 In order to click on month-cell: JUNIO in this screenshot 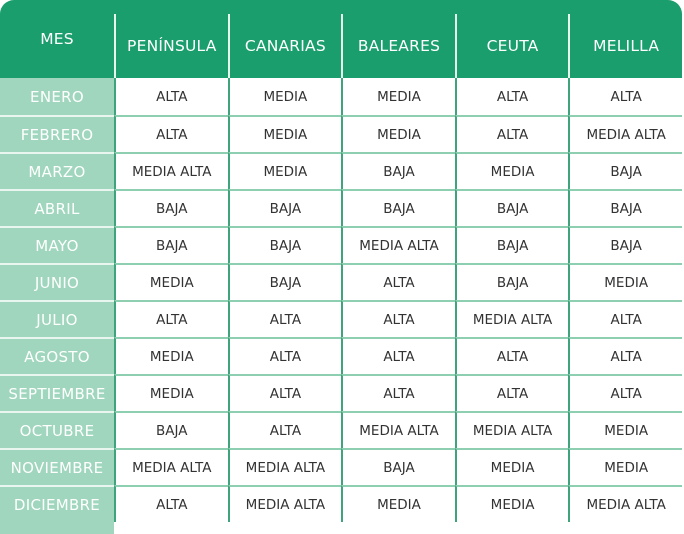, I will do `click(57, 281)`.